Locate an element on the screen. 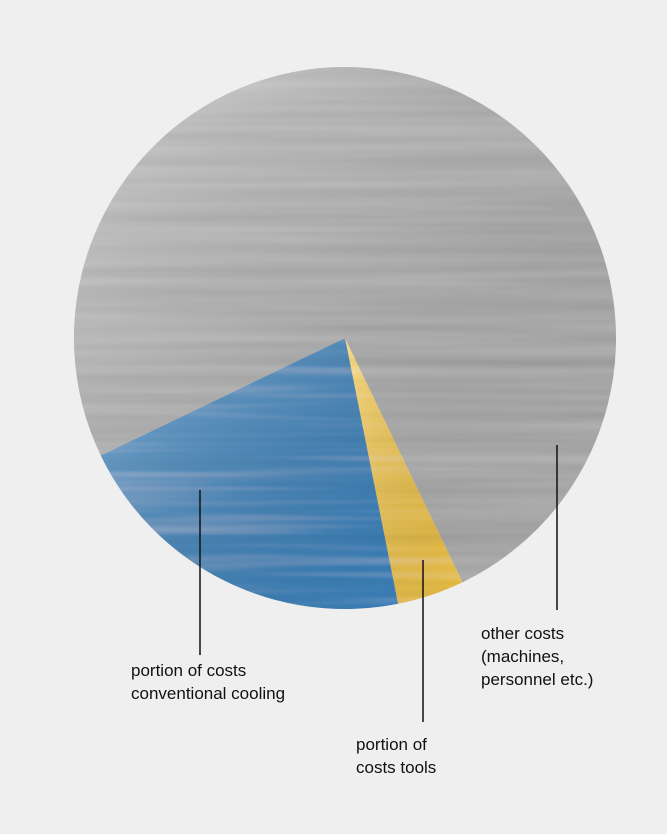  slice-label: other costs (machines, personnel etc.) is located at coordinates (537, 656).